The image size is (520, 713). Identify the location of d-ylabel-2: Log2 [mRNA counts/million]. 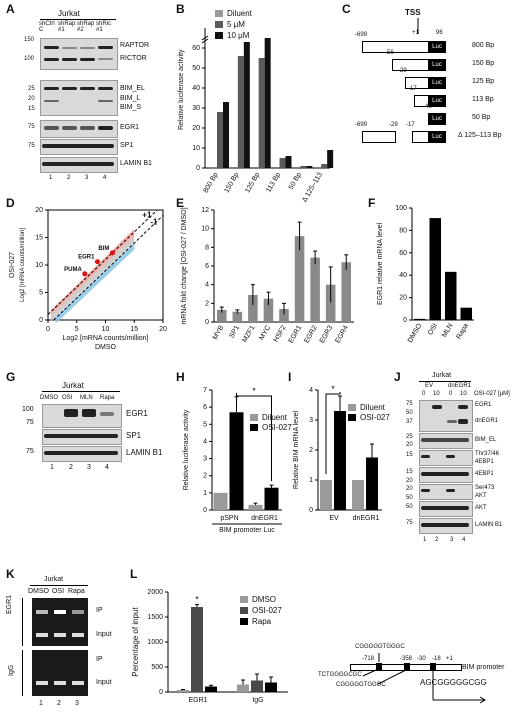
(23, 265).